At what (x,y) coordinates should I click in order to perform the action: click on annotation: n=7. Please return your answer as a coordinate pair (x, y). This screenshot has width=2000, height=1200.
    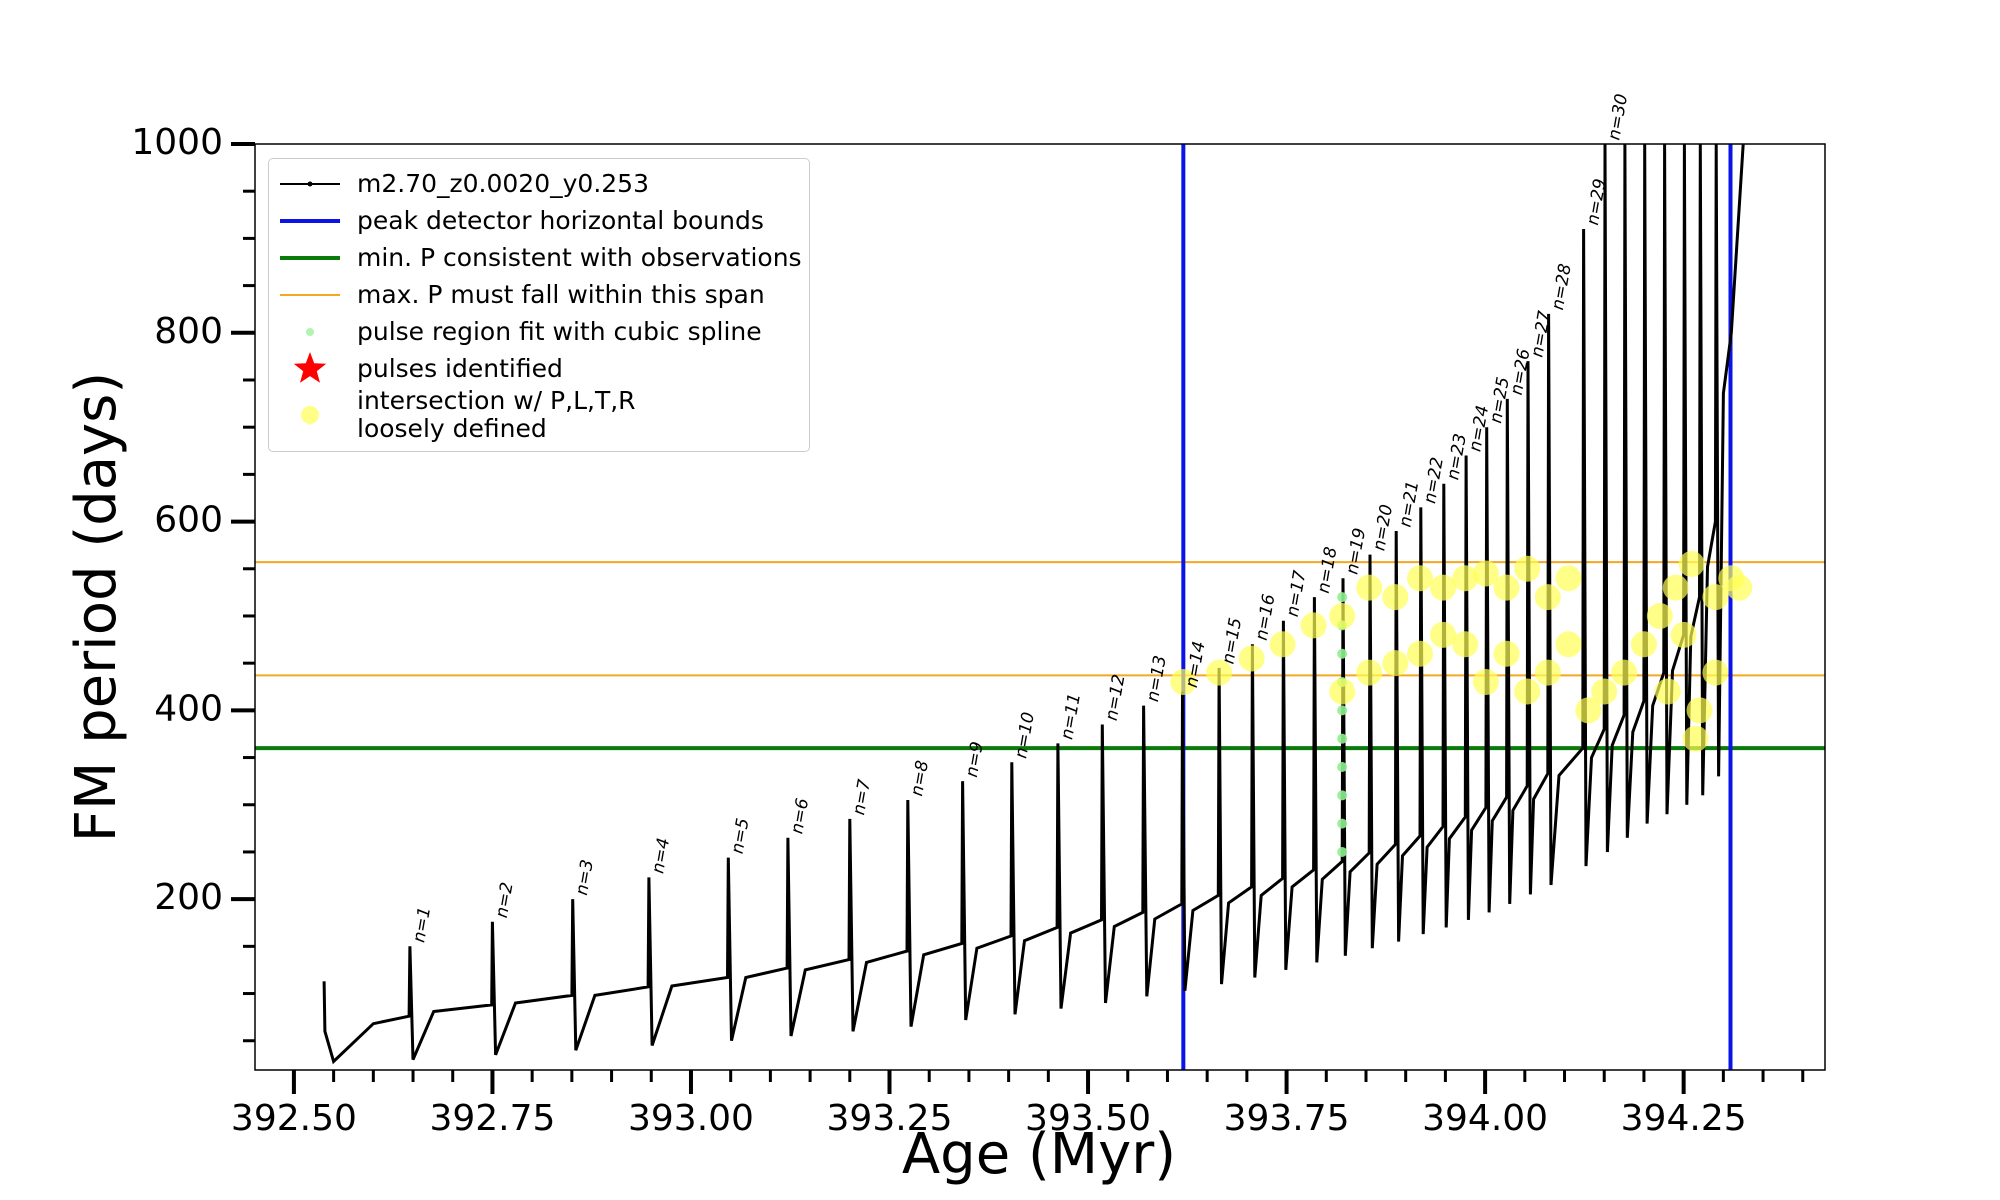
    Looking at the image, I should click on (862, 797).